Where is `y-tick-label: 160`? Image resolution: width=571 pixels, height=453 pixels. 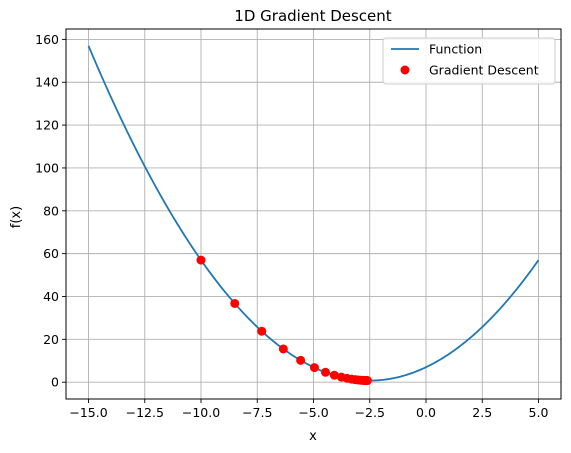 y-tick-label: 160 is located at coordinates (47, 39).